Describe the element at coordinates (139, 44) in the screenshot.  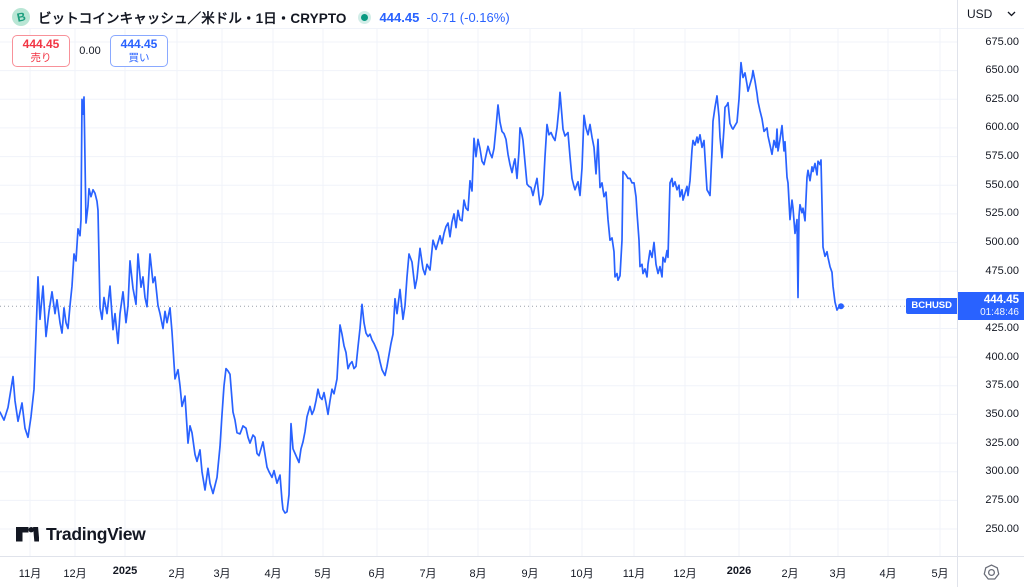
I see `buy-price: 444.45` at that location.